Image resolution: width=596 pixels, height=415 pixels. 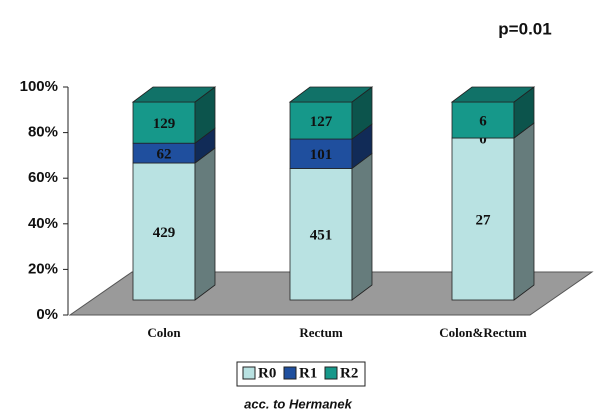 I want to click on legend-box, so click(x=301, y=374).